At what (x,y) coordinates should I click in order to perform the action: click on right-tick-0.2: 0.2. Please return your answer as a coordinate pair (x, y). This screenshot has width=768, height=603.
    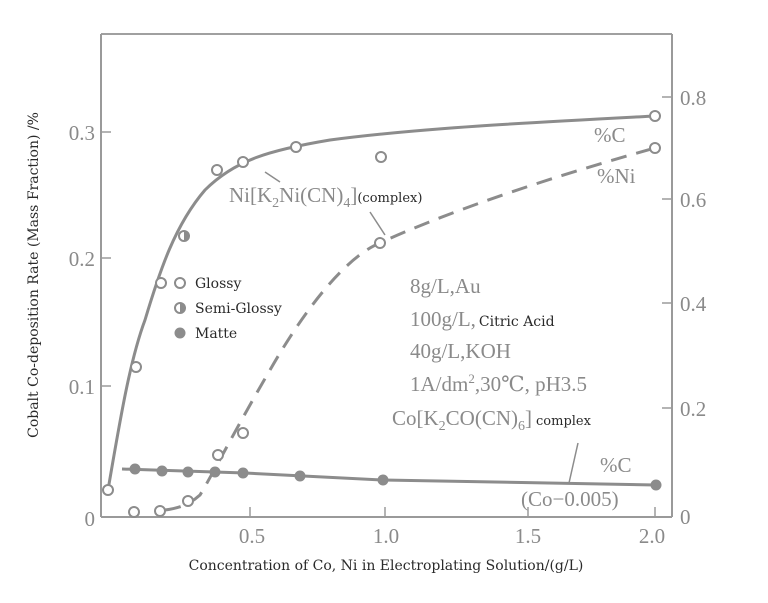
    Looking at the image, I should click on (693, 409).